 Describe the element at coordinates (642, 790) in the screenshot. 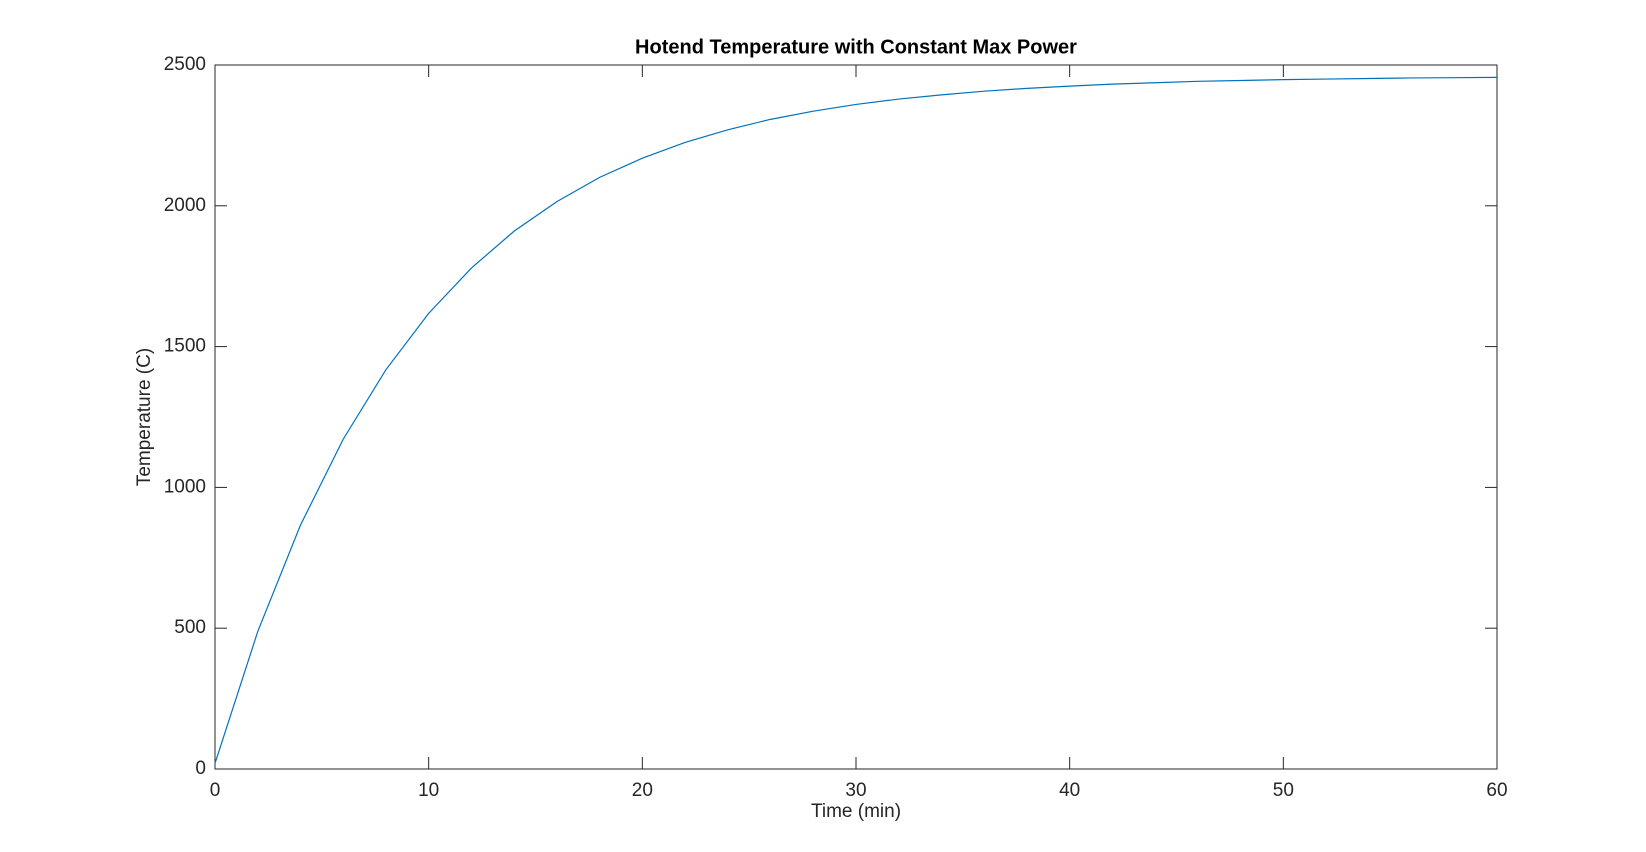

I see `x-tick-label: 20` at that location.